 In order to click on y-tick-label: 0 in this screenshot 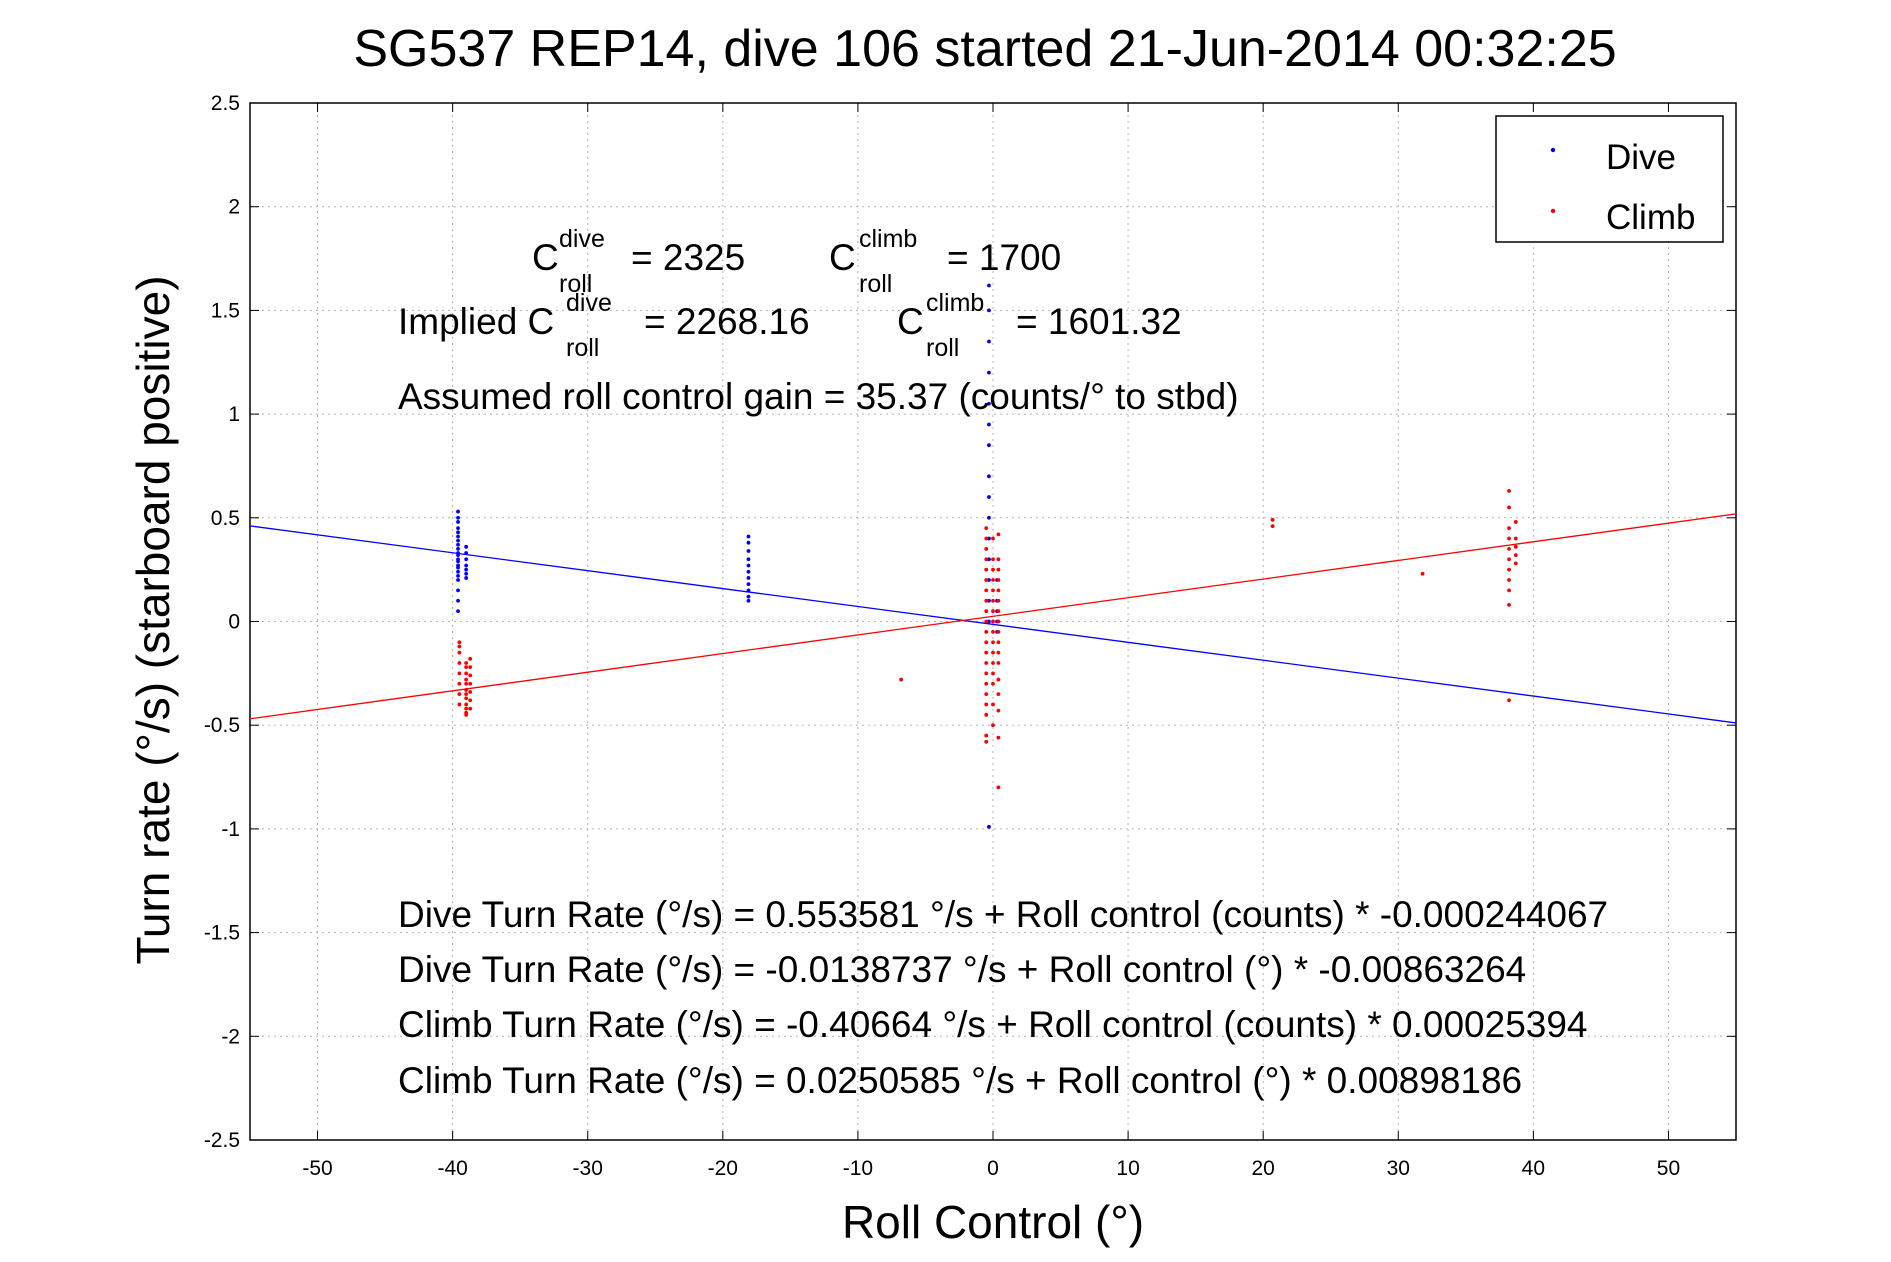, I will do `click(234, 622)`.